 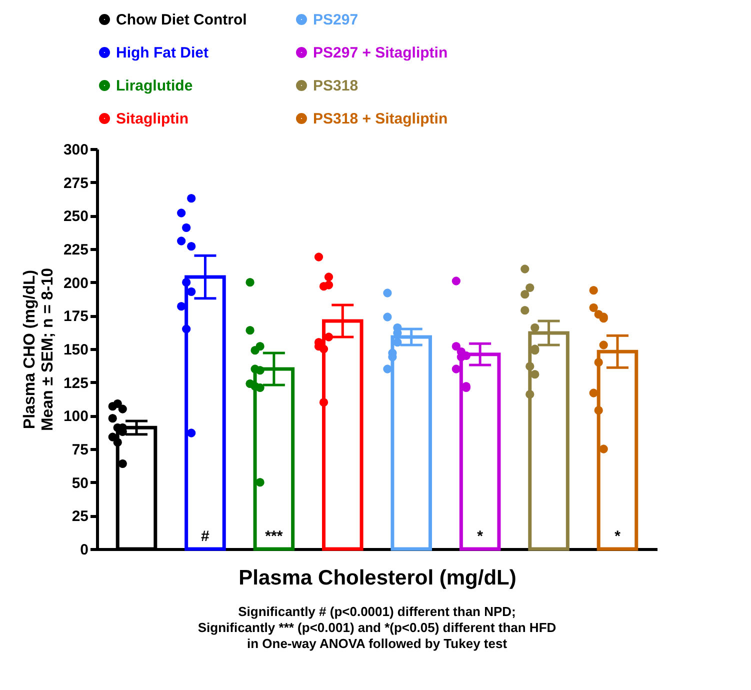 What do you see at coordinates (84, 550) in the screenshot?
I see `y-tick-label: 0` at bounding box center [84, 550].